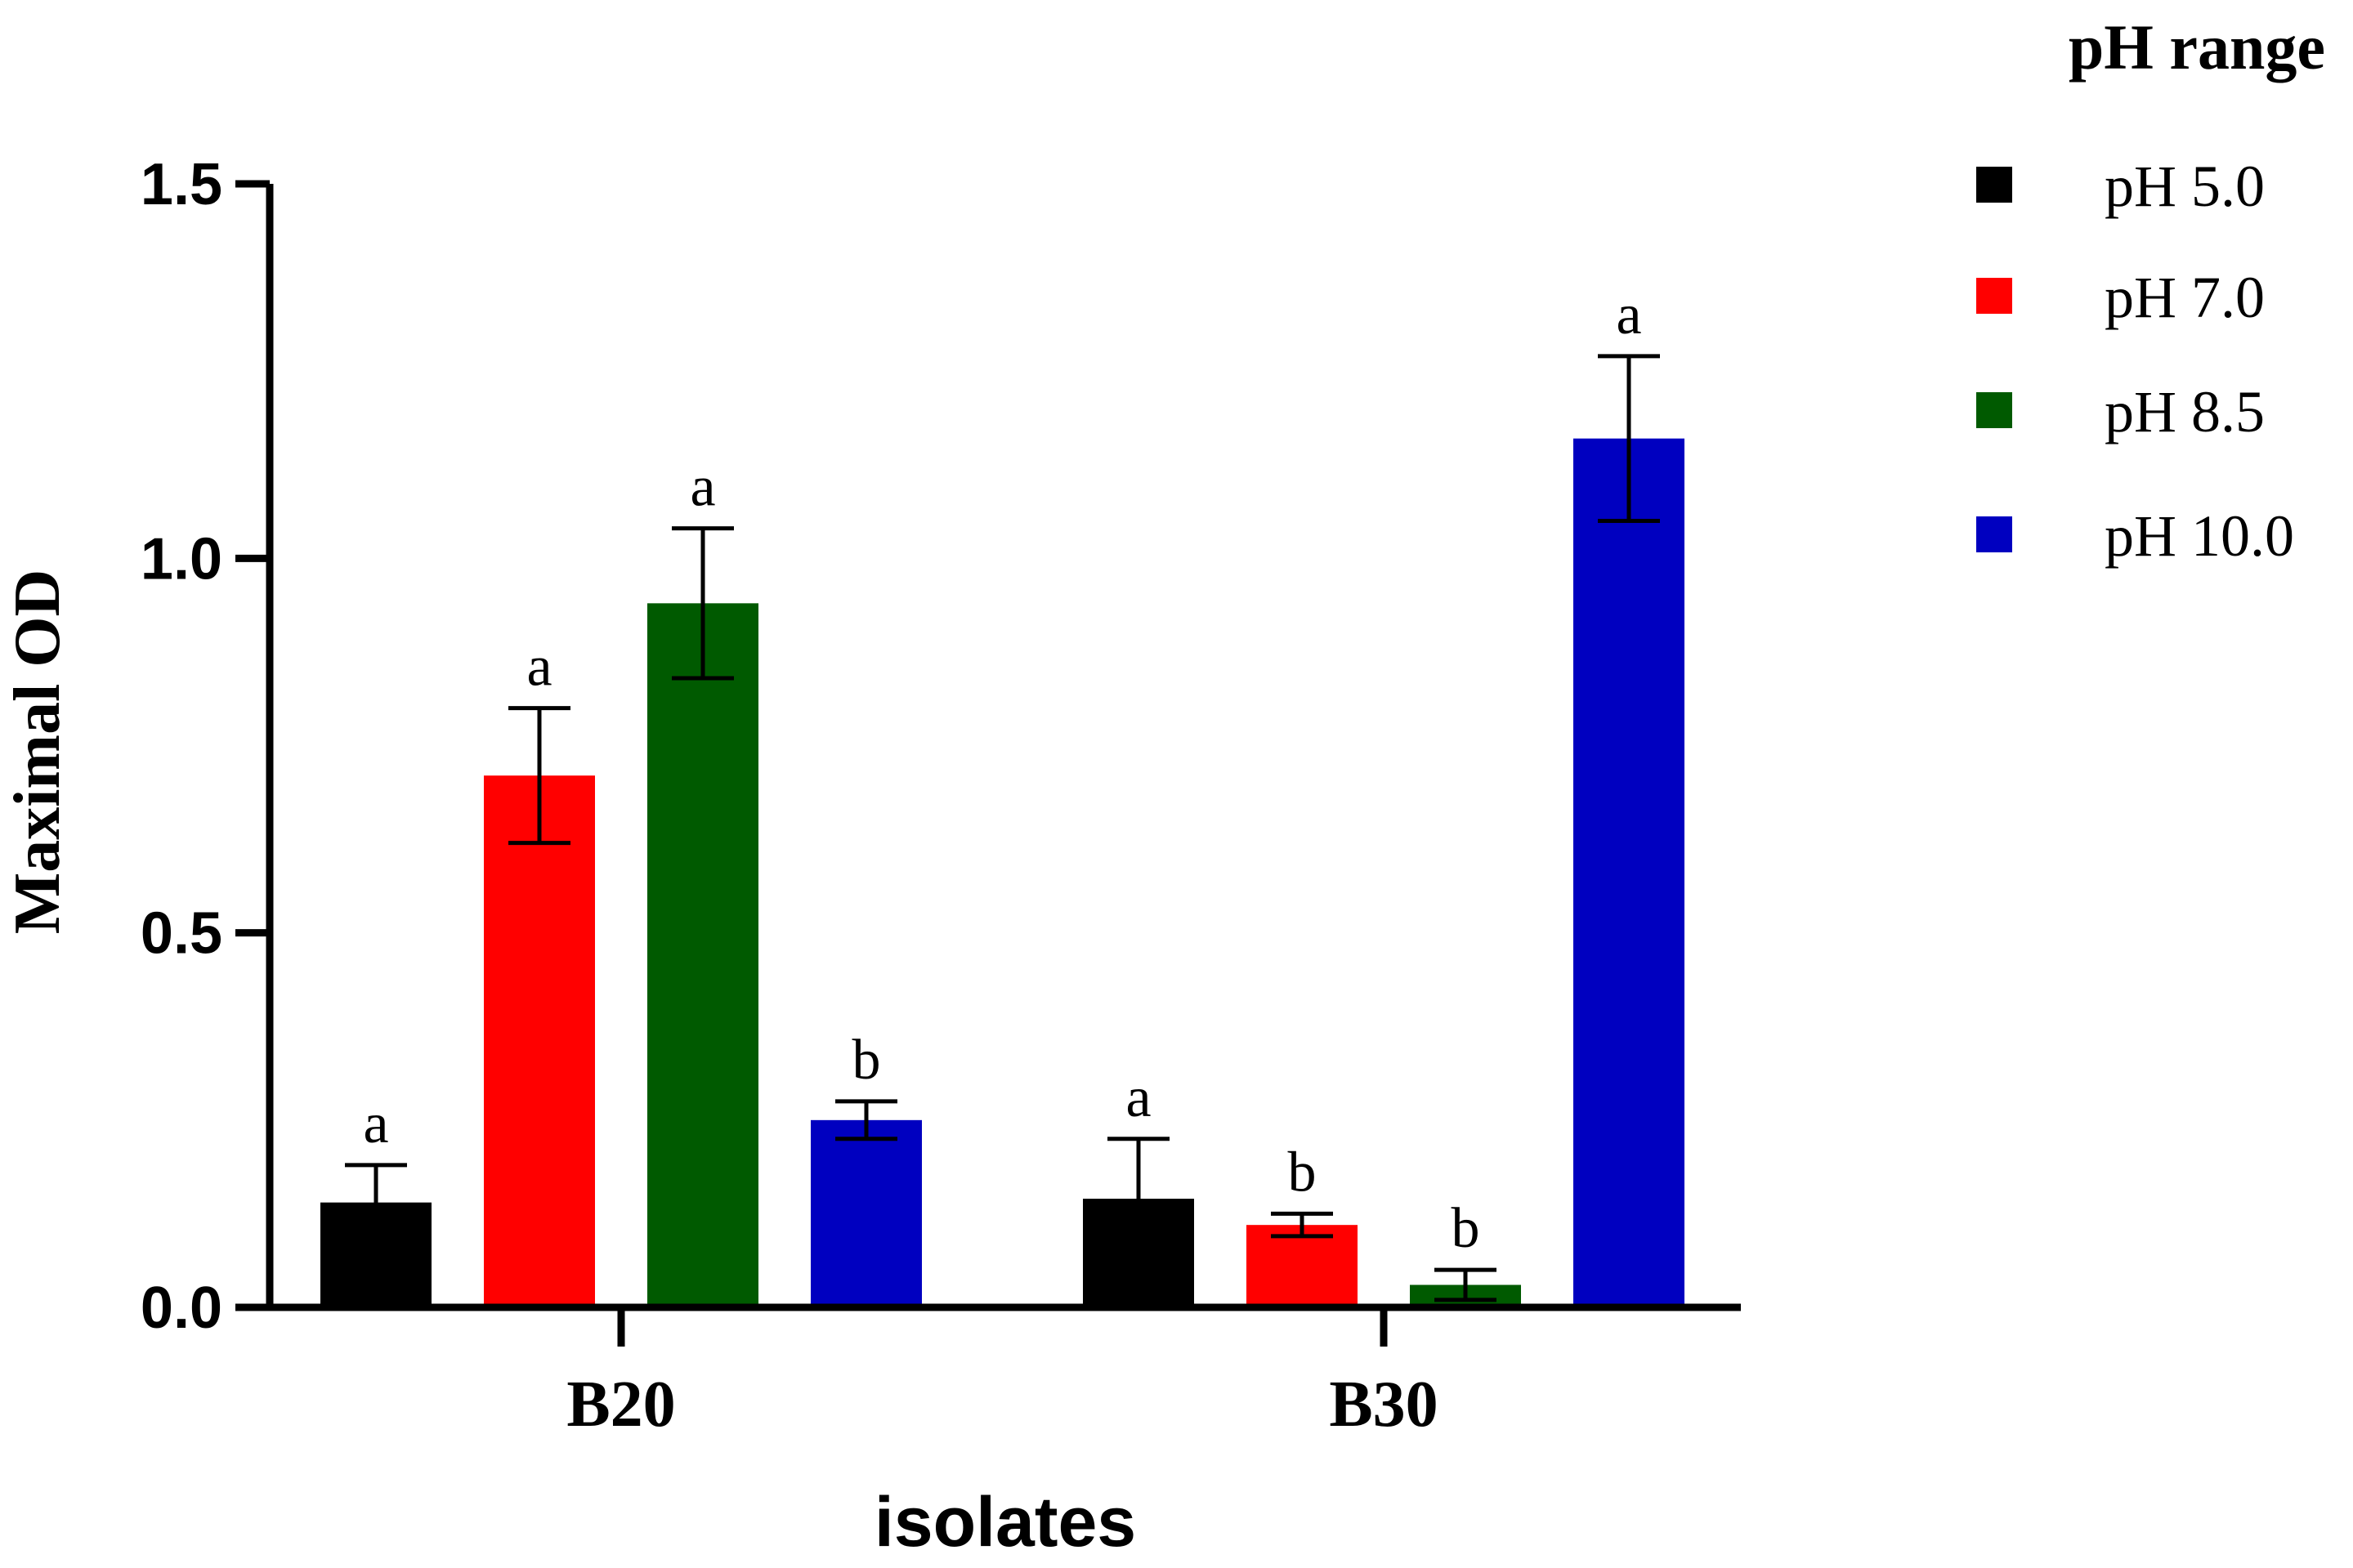 This screenshot has width=2353, height=1568. What do you see at coordinates (181, 934) in the screenshot?
I see `y-tick-label: 0.5` at bounding box center [181, 934].